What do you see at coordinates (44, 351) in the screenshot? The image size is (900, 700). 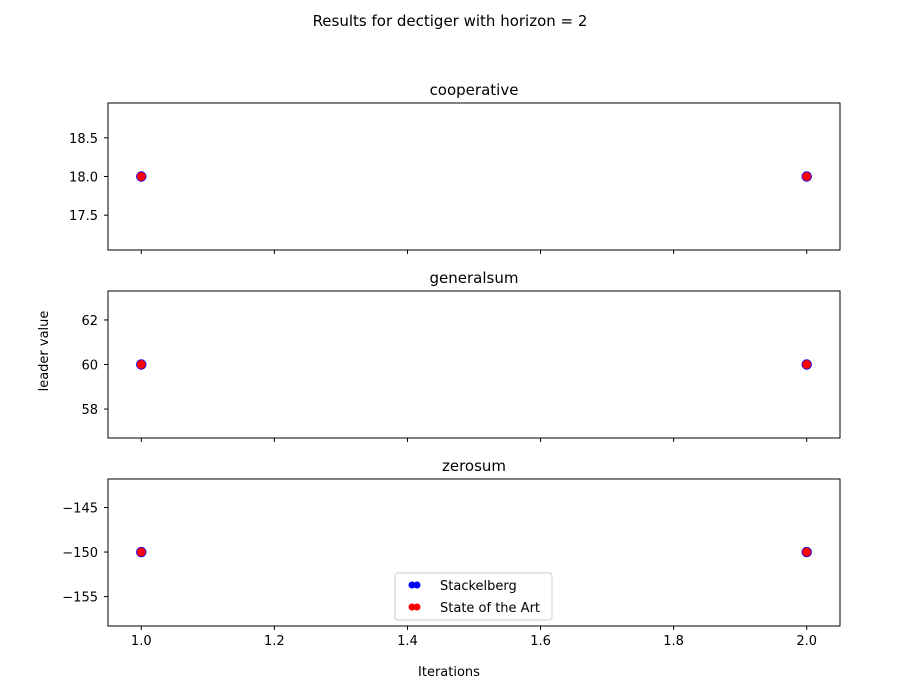 I see `figure-ylabel: leader value` at bounding box center [44, 351].